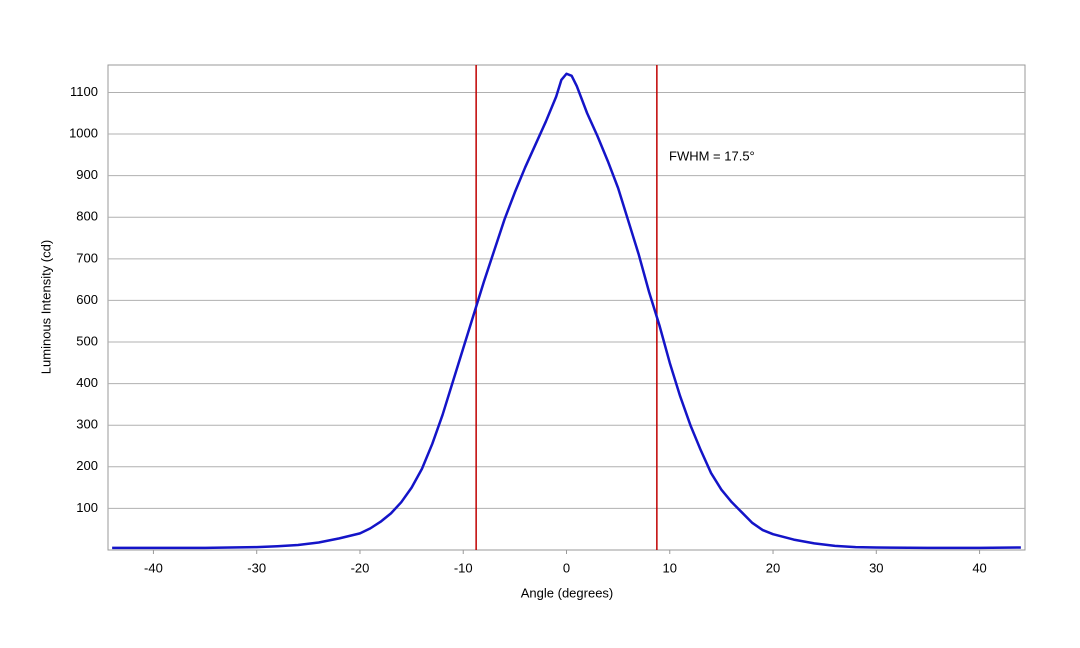 The image size is (1080, 648). I want to click on y-tick-label: 1100, so click(84, 91).